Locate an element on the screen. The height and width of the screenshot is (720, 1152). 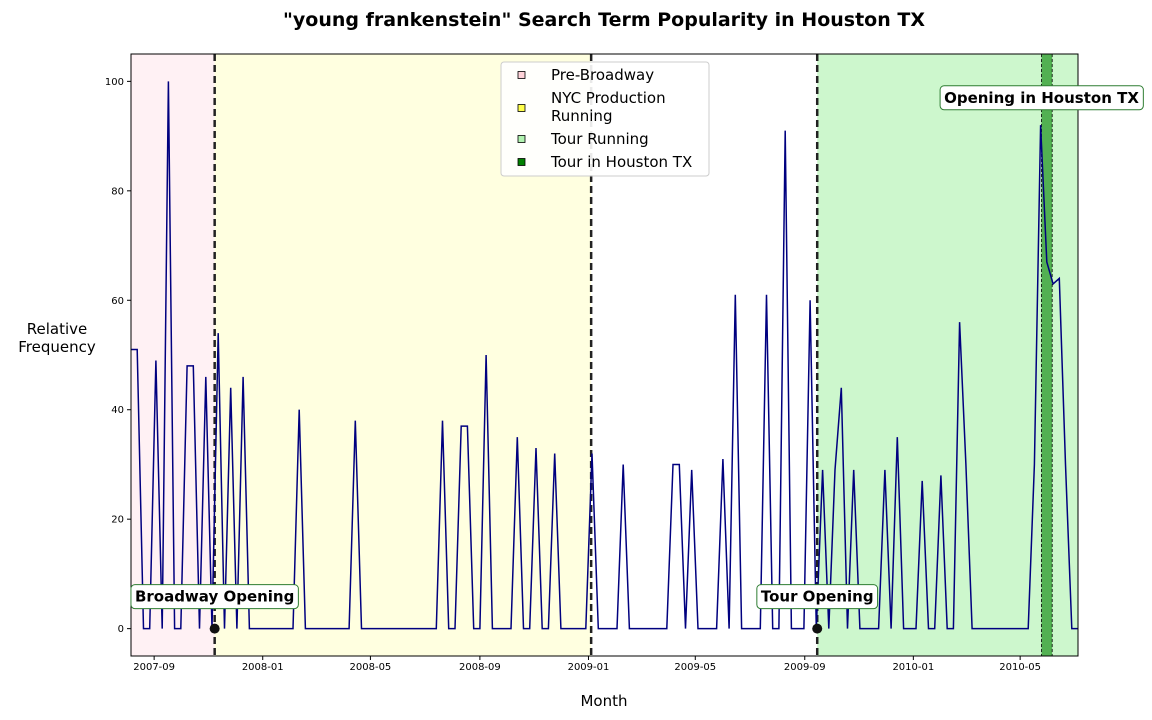
y-tick-label: 100 is located at coordinates (114, 82).